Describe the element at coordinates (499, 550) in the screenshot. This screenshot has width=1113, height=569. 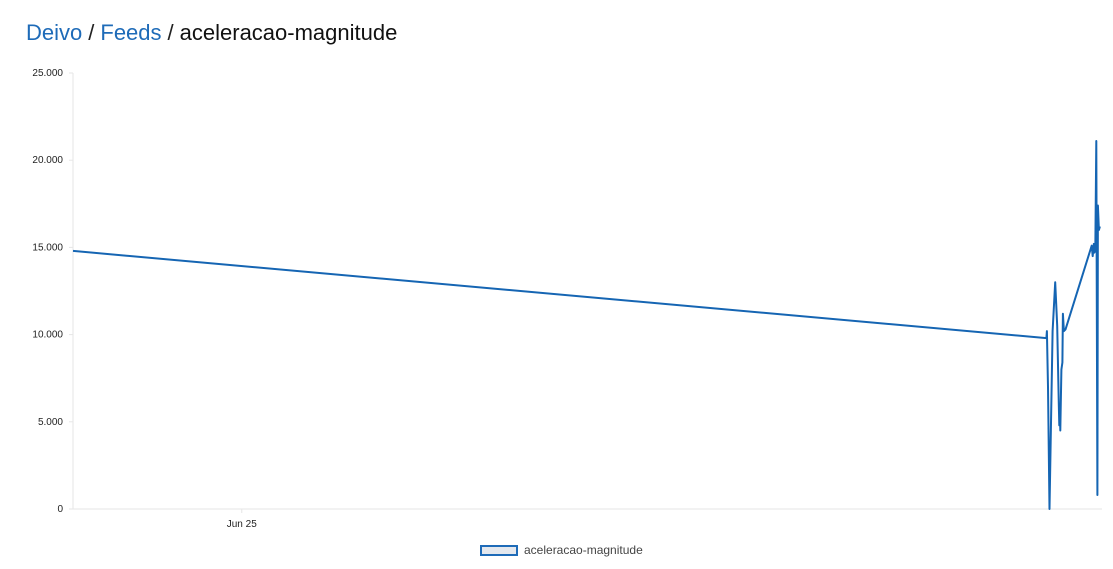
I see `legend-swatch` at that location.